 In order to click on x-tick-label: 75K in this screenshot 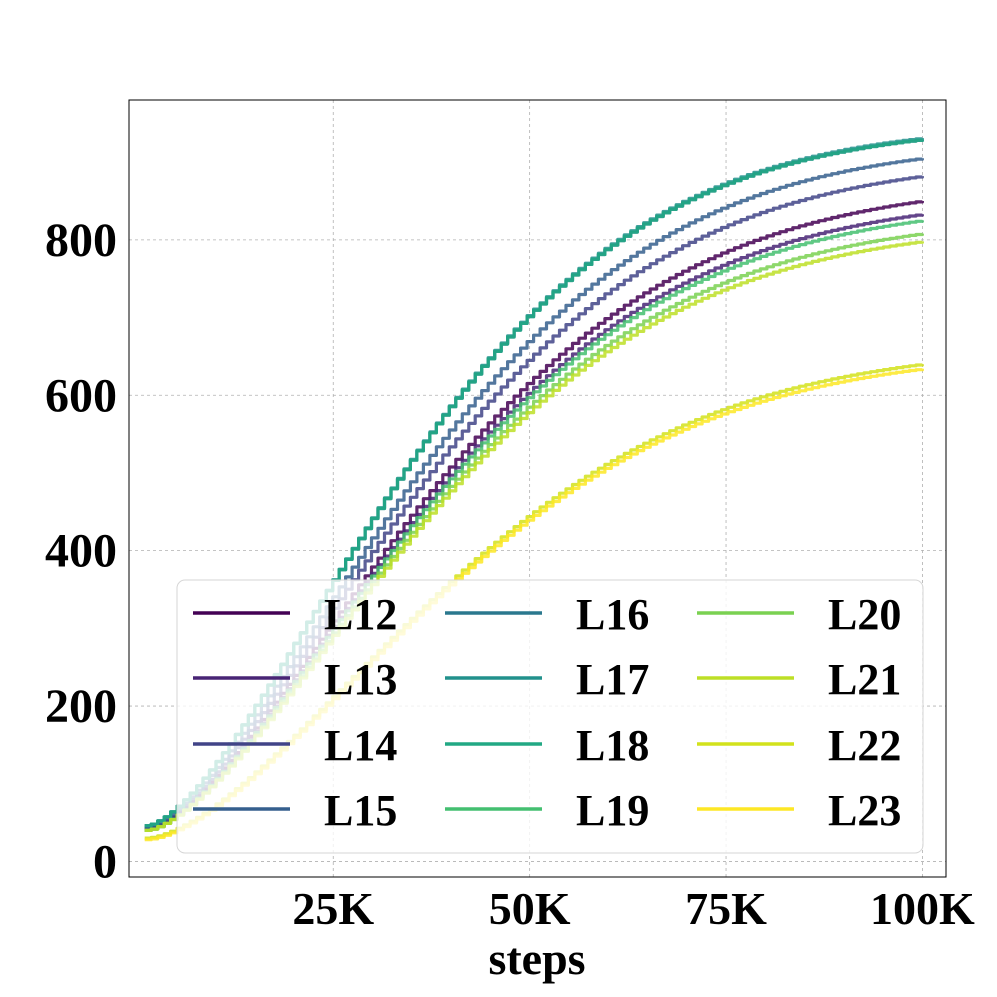, I will do `click(726, 908)`.